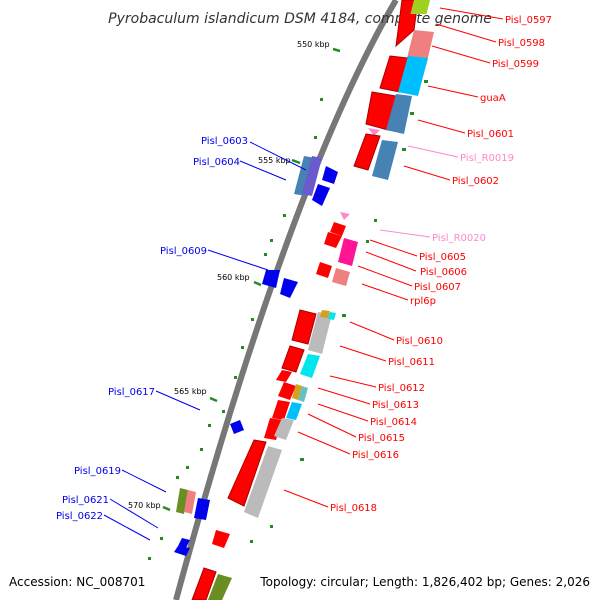 The image size is (600, 605). What do you see at coordinates (521, 43) in the screenshot?
I see `gene-label: Pisl_0598` at bounding box center [521, 43].